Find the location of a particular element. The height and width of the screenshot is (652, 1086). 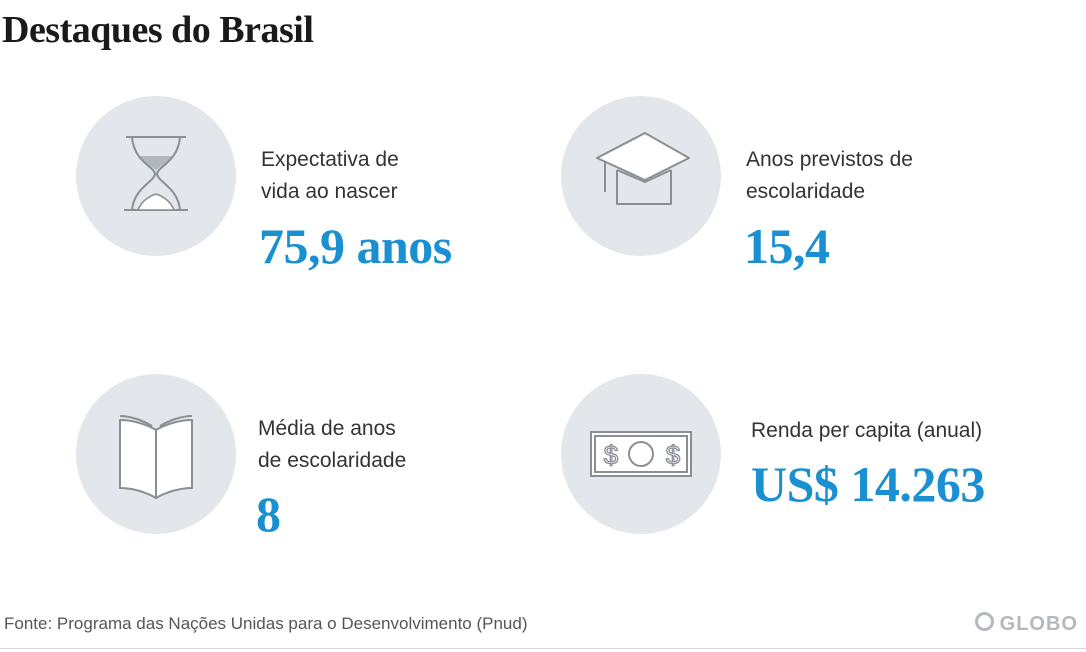

stat-label-line1: Expectativa de is located at coordinates (330, 159).